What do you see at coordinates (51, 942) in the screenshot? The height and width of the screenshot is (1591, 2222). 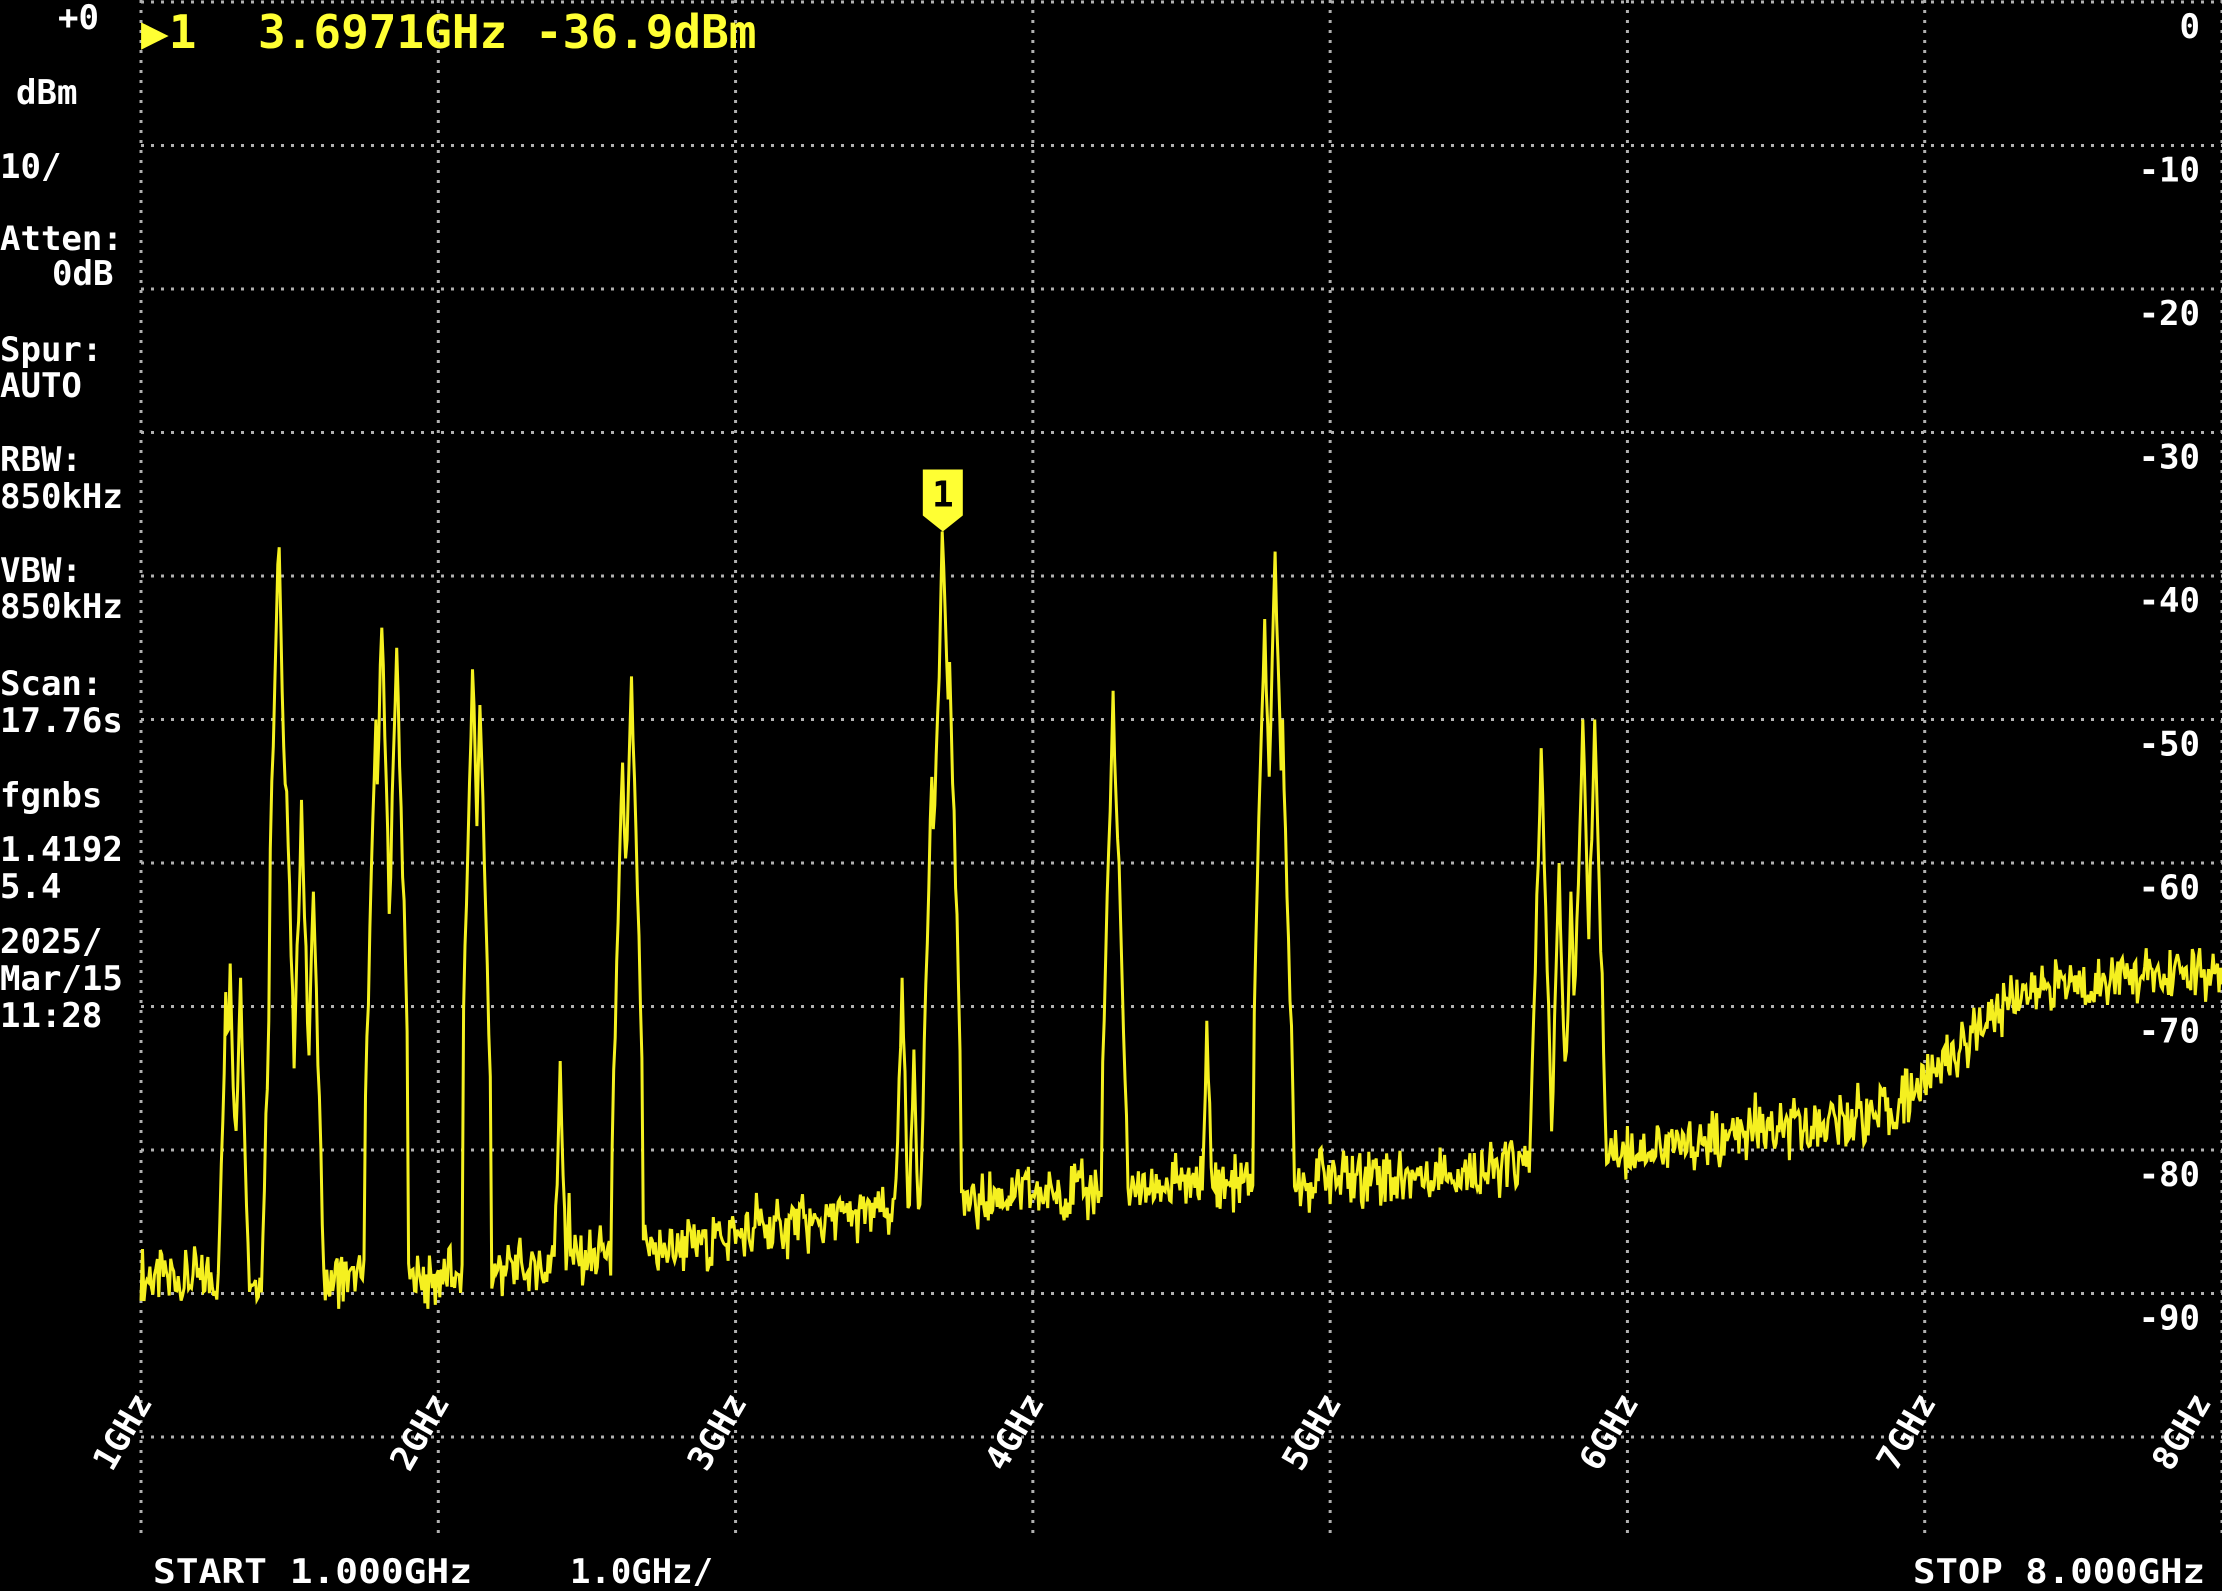 I see `settings-line: 2025/` at bounding box center [51, 942].